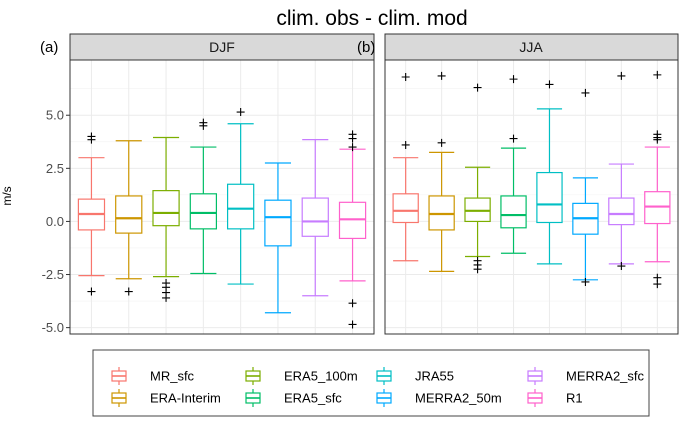  What do you see at coordinates (7, 195) in the screenshot?
I see `y-axis-title: m/s` at bounding box center [7, 195].